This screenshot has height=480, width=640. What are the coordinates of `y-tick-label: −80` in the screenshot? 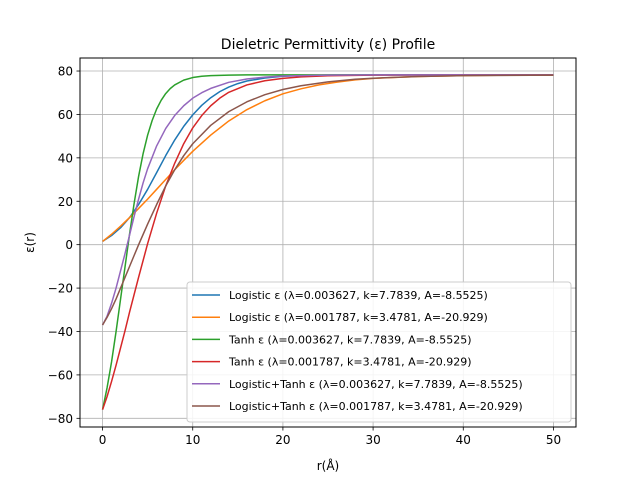 It's located at (60, 419).